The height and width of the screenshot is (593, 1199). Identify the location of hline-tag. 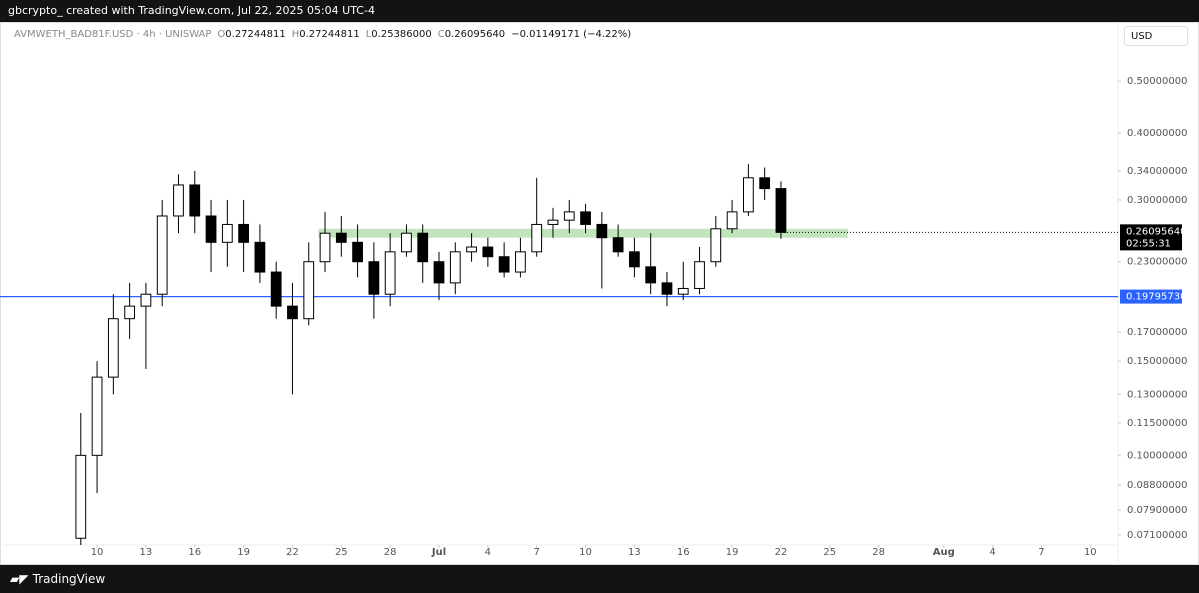
(1151, 296).